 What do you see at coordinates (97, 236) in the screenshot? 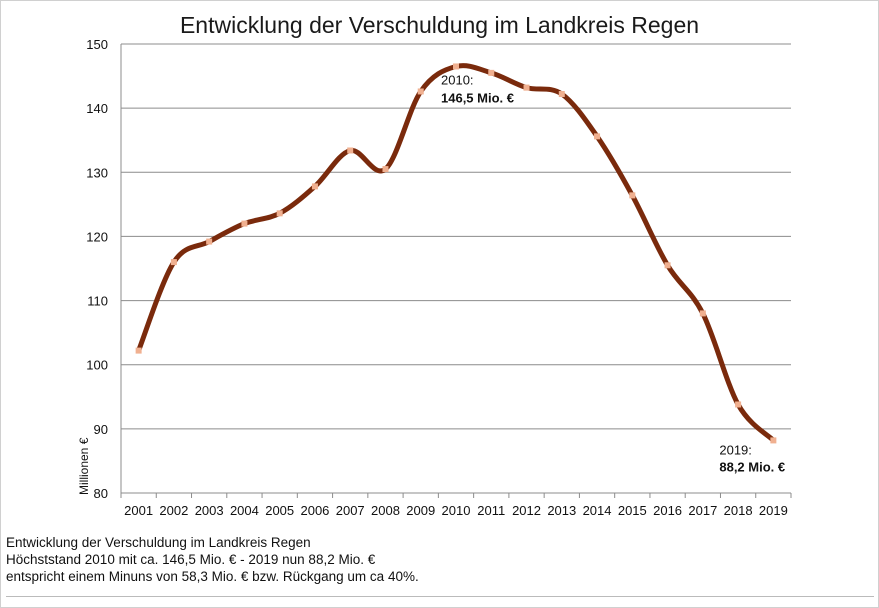
I see `y-tick-label: 120` at bounding box center [97, 236].